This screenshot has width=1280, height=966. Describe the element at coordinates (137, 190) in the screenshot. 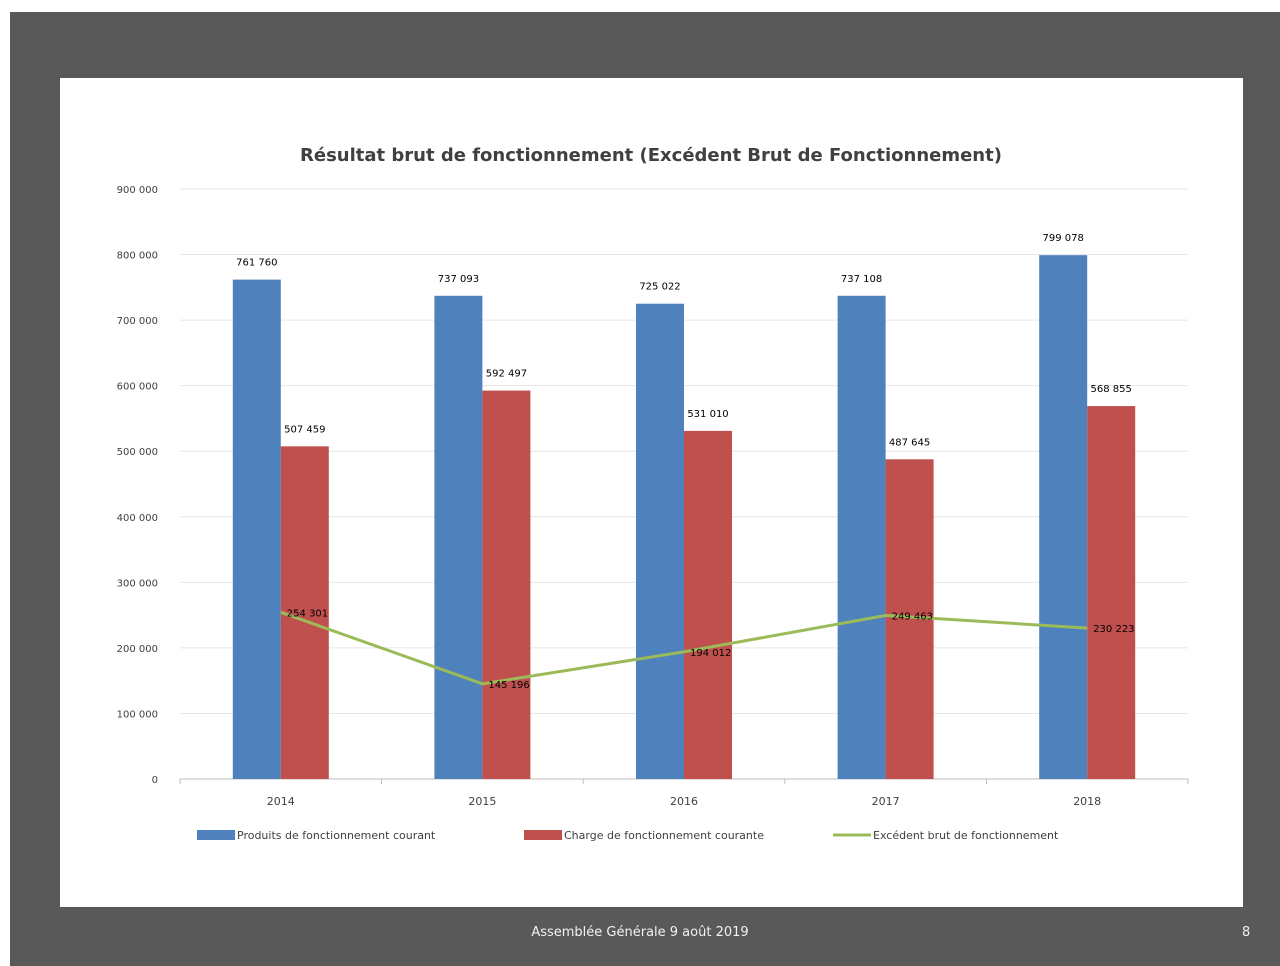

I see `y-tick-label: 900 000` at that location.